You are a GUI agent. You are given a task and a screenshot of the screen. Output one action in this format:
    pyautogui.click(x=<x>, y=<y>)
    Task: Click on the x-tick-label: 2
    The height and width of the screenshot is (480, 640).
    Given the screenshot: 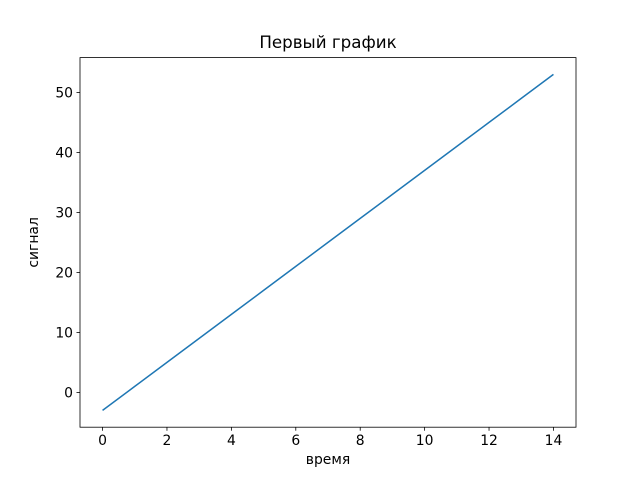 What is the action you would take?
    pyautogui.click(x=167, y=441)
    